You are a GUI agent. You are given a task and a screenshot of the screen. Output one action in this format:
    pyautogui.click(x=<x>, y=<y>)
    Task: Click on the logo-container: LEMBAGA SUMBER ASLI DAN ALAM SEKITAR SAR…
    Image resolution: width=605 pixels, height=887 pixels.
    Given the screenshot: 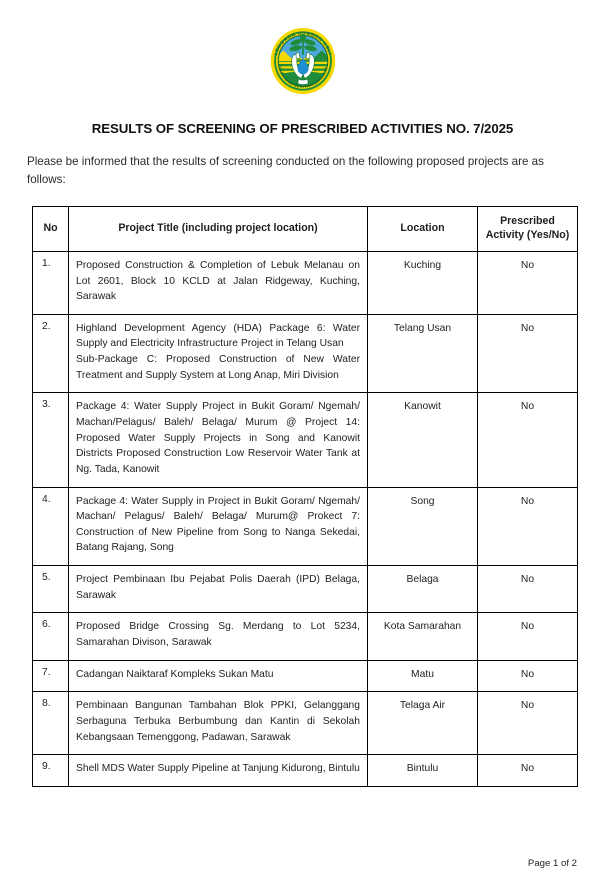 What is the action you would take?
    pyautogui.click(x=302, y=50)
    